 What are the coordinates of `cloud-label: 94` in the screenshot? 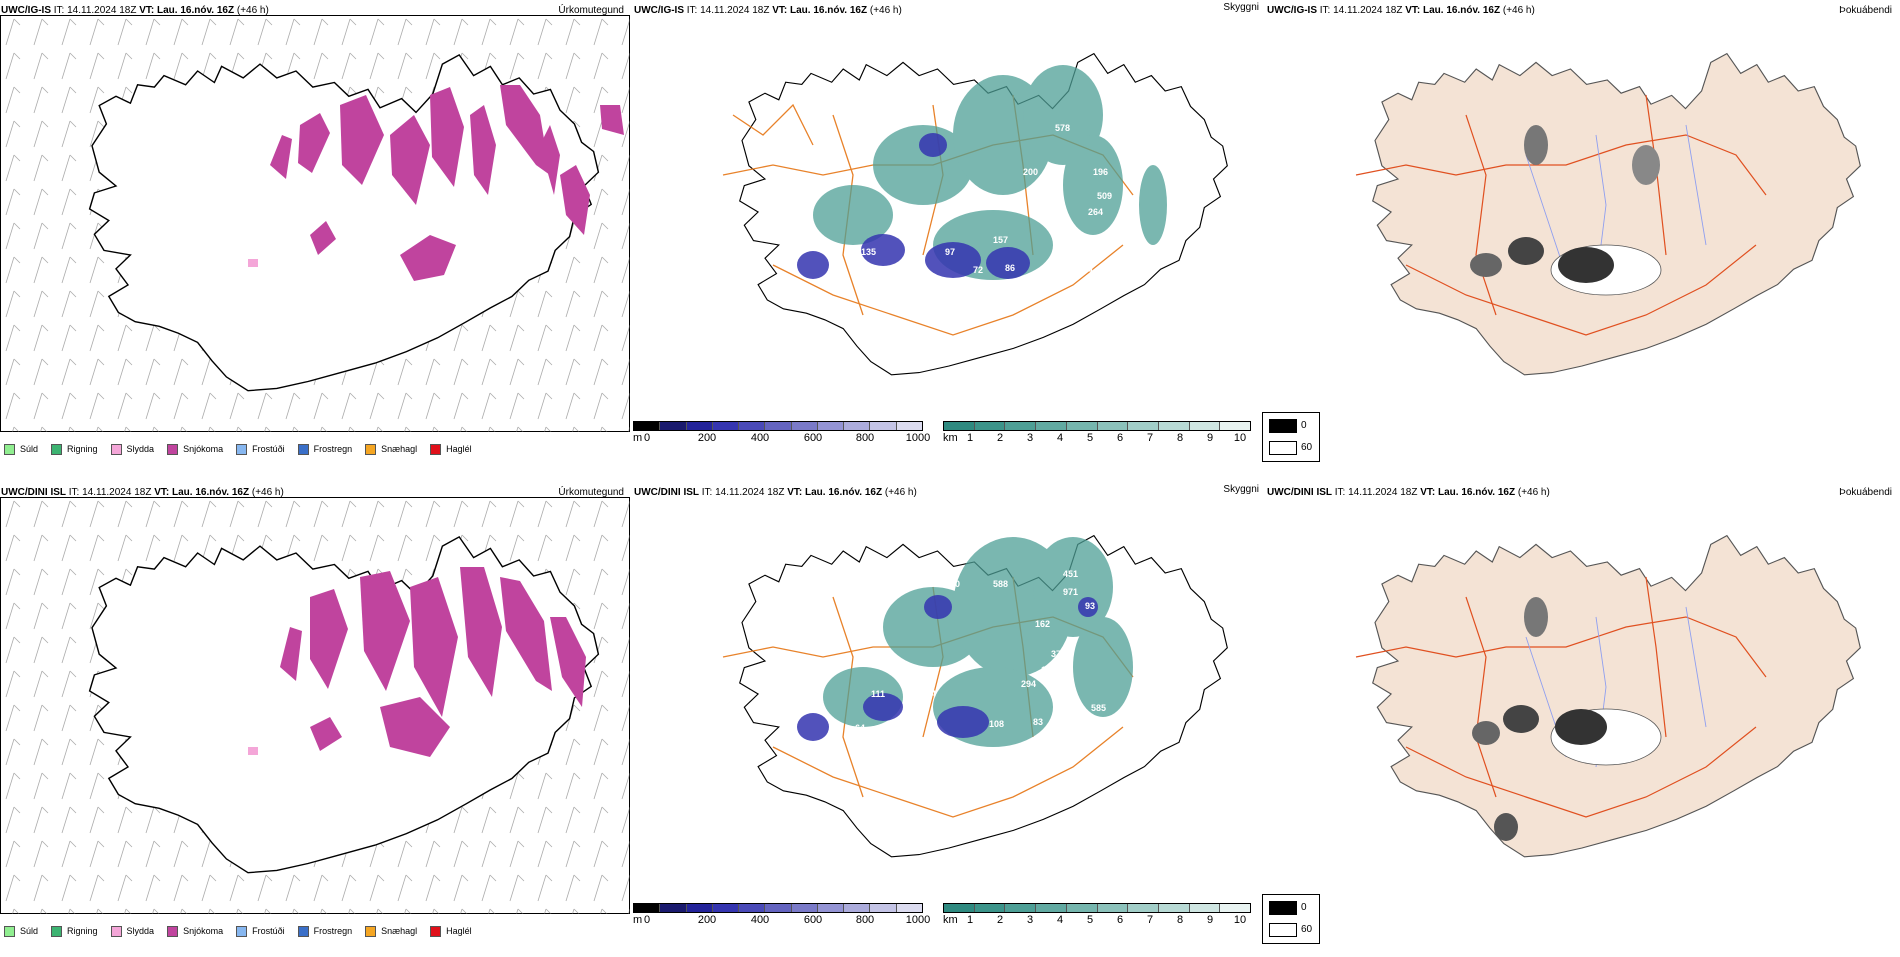 It's located at (1088, 270).